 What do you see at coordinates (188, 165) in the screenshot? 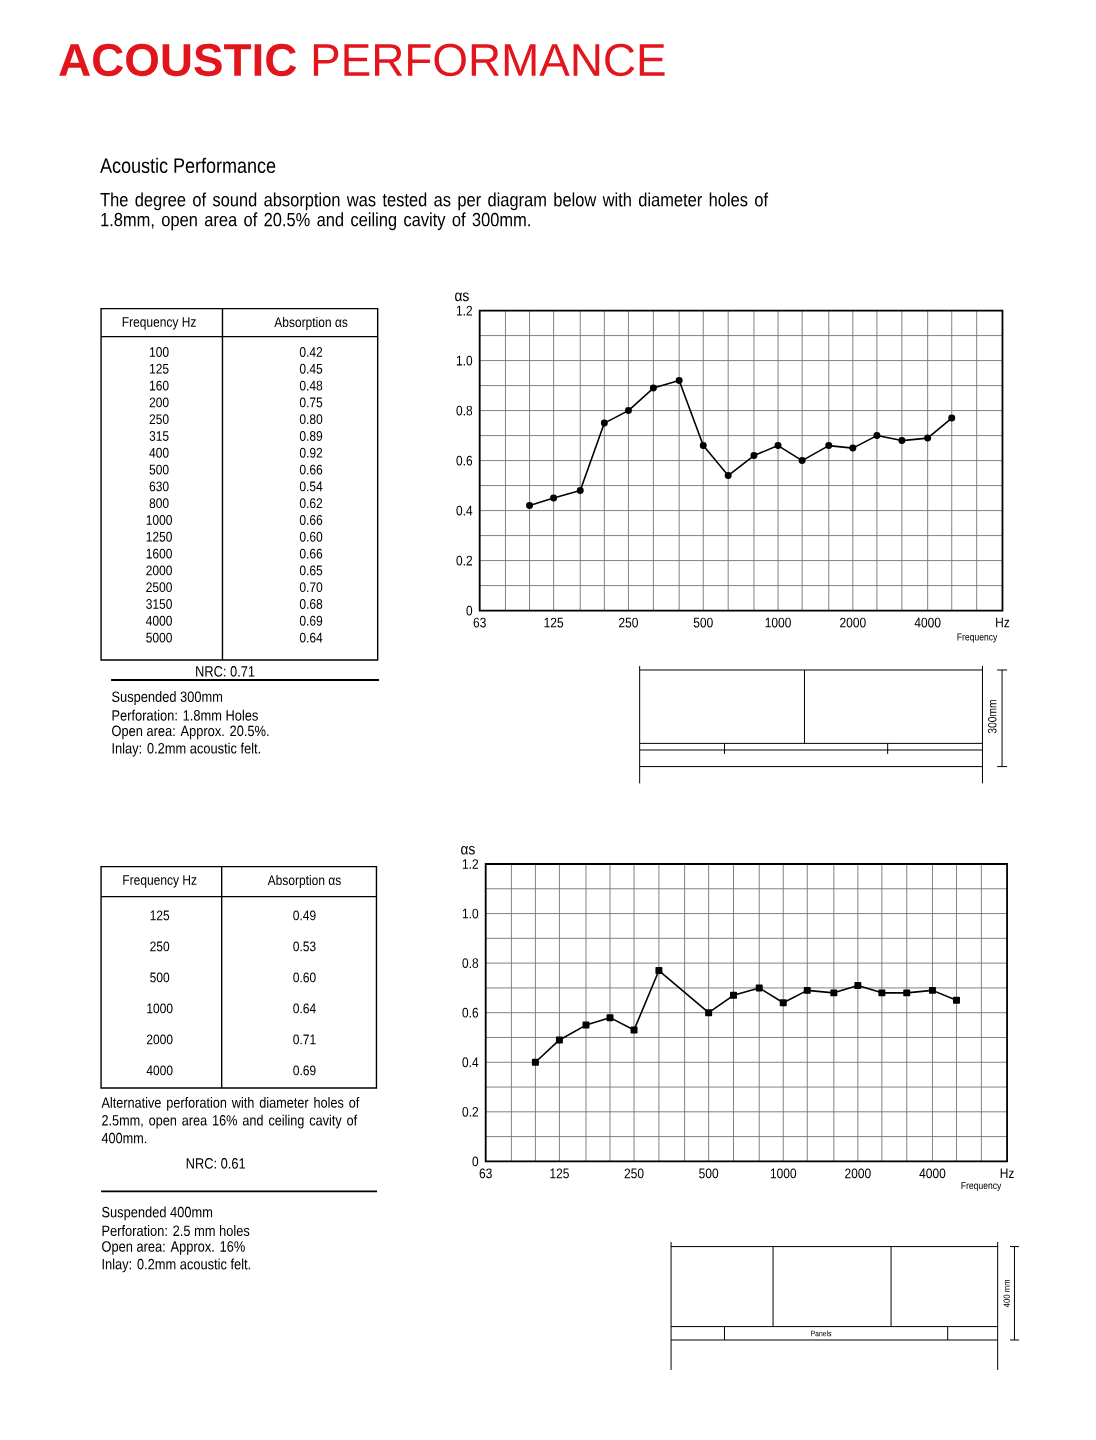
I see `text: Acoustic Performance` at bounding box center [188, 165].